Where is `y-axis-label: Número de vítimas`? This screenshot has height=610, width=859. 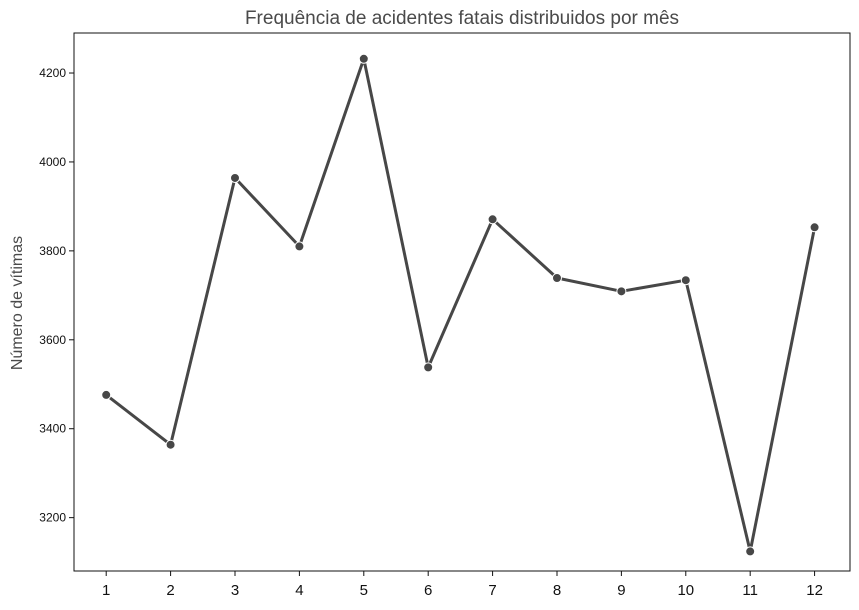 y-axis-label: Número de vítimas is located at coordinates (17, 303).